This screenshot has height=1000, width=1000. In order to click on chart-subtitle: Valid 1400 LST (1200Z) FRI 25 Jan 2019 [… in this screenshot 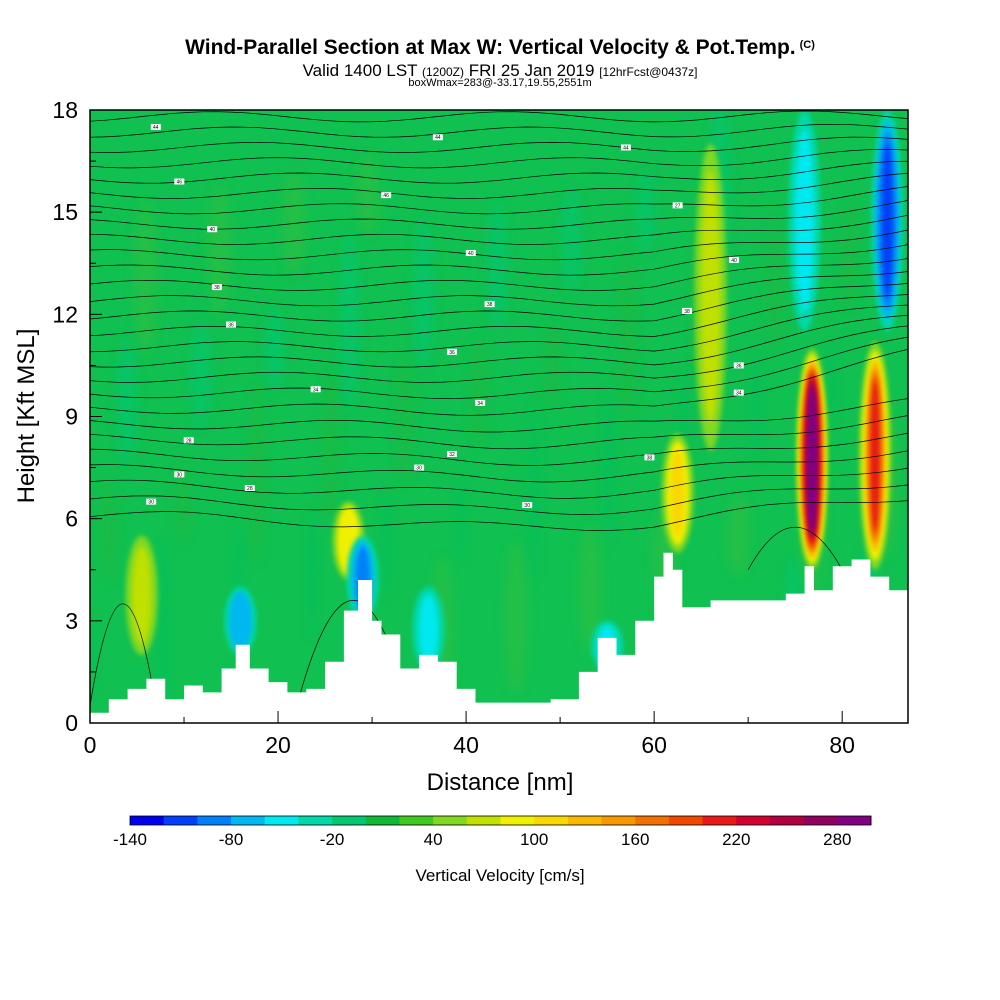, I will do `click(500, 71)`.